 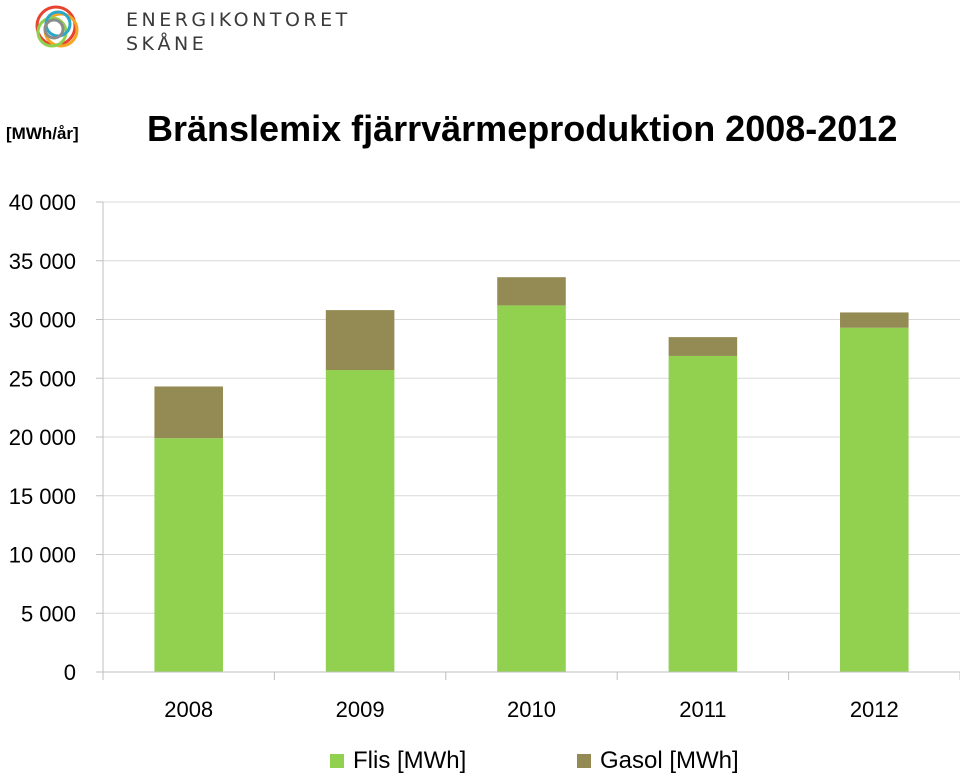 What do you see at coordinates (42, 555) in the screenshot?
I see `y-tick-label: 10 000` at bounding box center [42, 555].